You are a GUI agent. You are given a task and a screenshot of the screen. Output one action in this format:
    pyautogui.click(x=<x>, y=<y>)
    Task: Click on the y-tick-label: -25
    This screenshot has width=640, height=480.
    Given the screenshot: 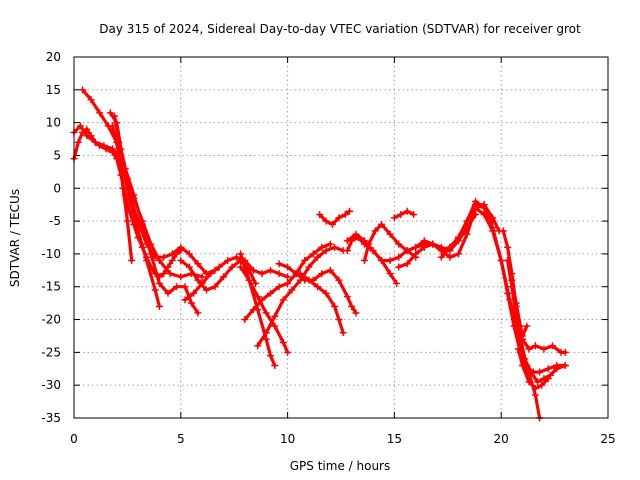 What is the action you would take?
    pyautogui.click(x=51, y=352)
    